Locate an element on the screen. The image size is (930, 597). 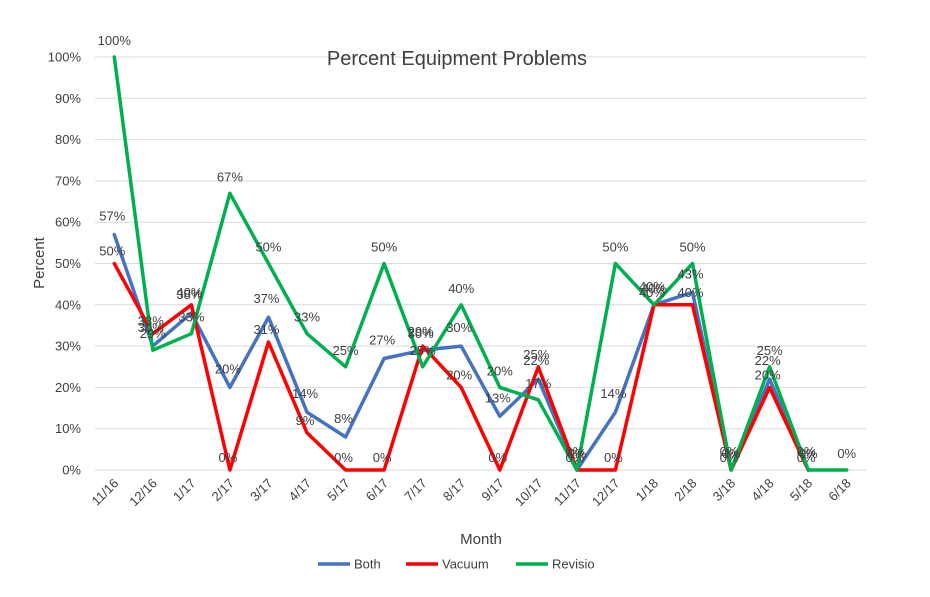
x-tick-label: 3/17 is located at coordinates (261, 490).